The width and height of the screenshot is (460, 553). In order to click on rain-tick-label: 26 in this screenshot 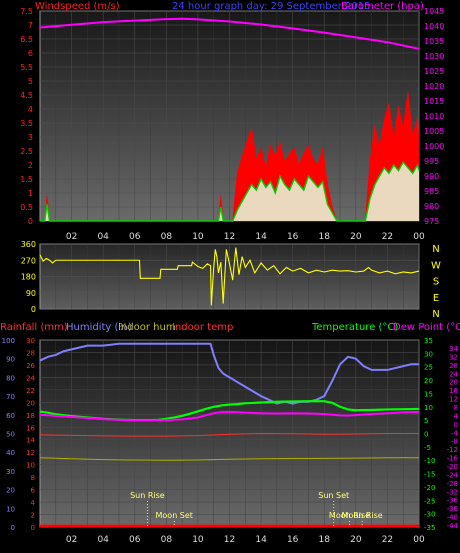, I will do `click(30, 366)`.